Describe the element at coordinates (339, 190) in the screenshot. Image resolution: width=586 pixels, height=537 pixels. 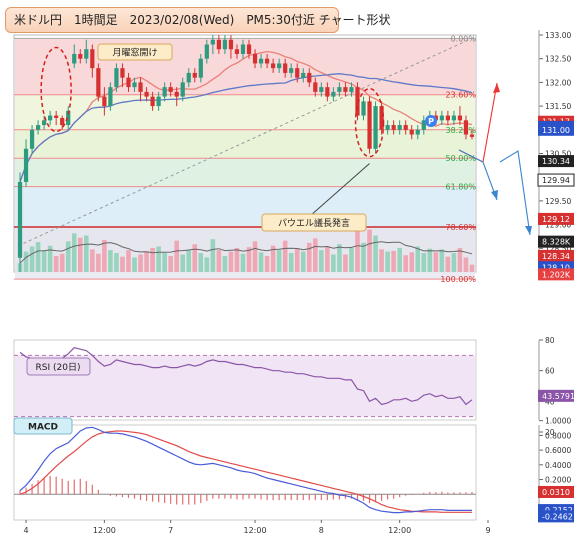
I see `callout-pointer` at that location.